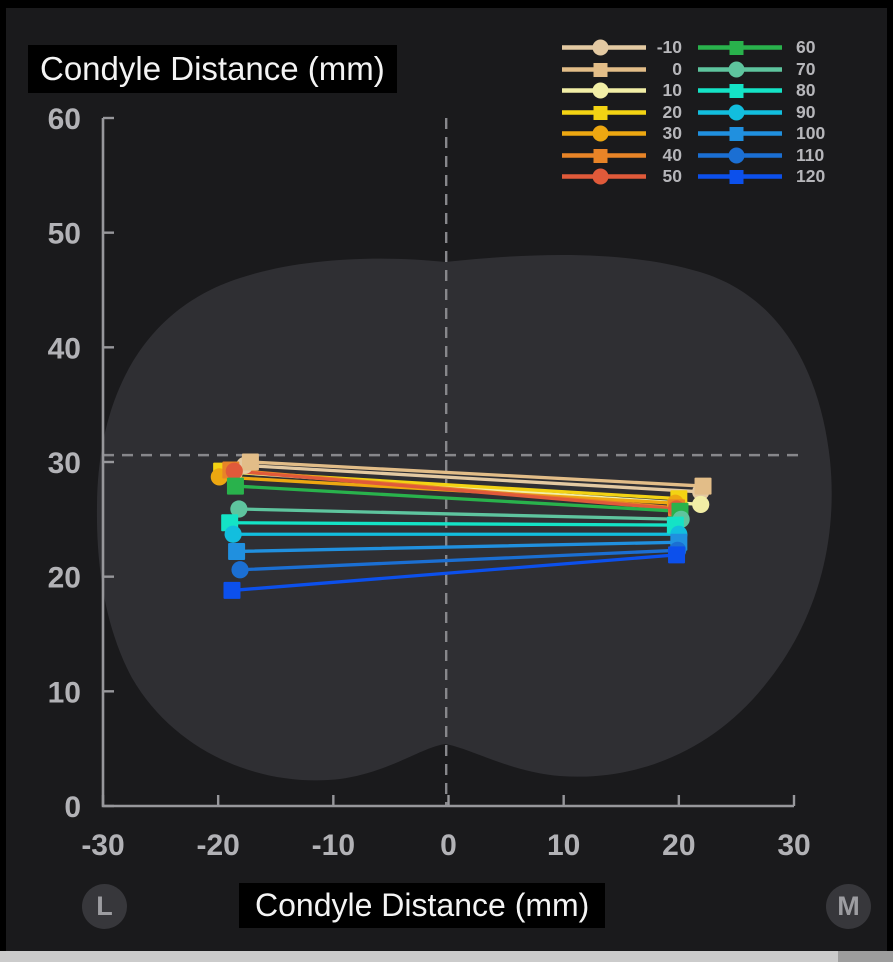 Image resolution: width=893 pixels, height=962 pixels. I want to click on legend-label-90: 90, so click(806, 111).